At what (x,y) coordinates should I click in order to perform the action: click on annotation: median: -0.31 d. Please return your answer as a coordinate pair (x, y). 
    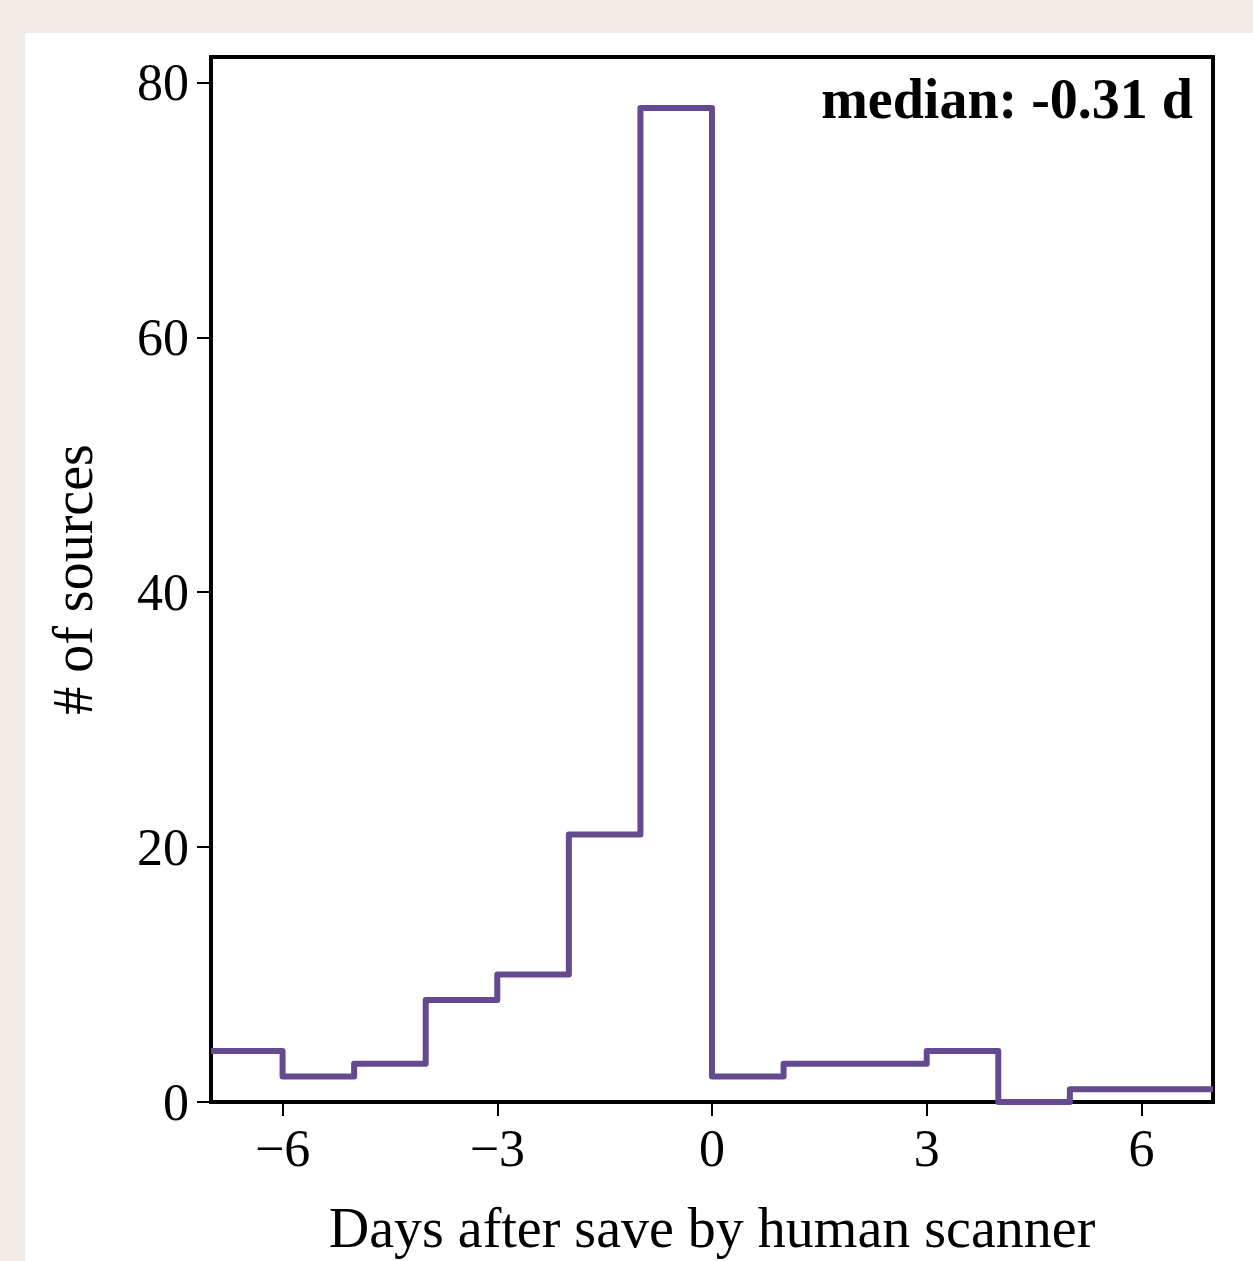
    Looking at the image, I should click on (1007, 99).